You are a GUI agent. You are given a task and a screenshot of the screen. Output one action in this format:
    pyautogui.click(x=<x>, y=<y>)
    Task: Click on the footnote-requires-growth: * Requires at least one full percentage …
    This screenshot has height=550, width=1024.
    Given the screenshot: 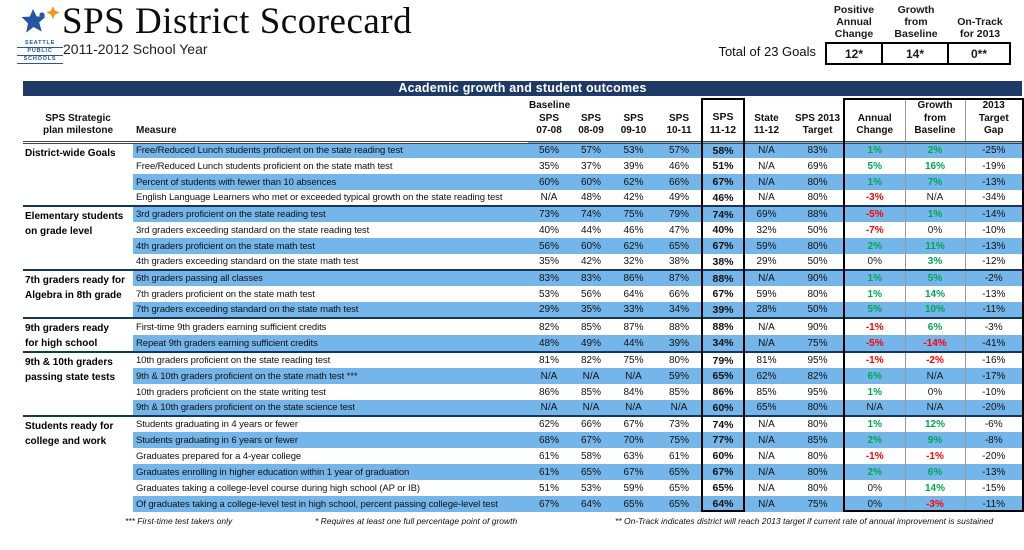 What is the action you would take?
    pyautogui.click(x=416, y=521)
    